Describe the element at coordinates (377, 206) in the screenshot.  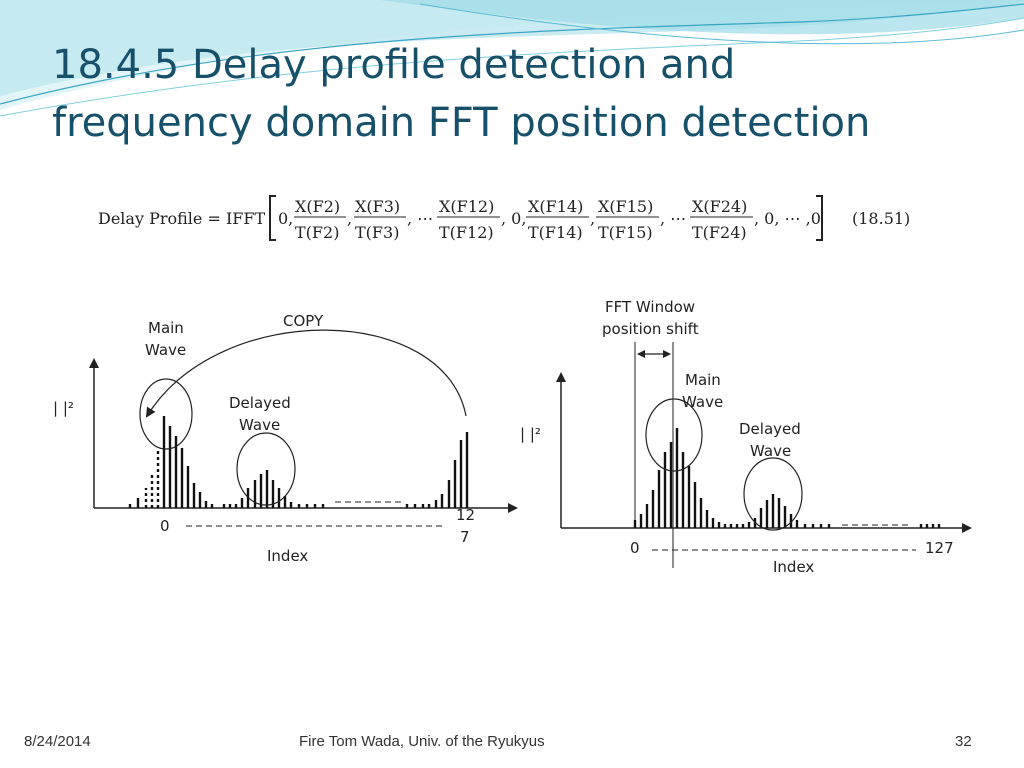
I see `formula-term-2-num: X(F3)` at that location.